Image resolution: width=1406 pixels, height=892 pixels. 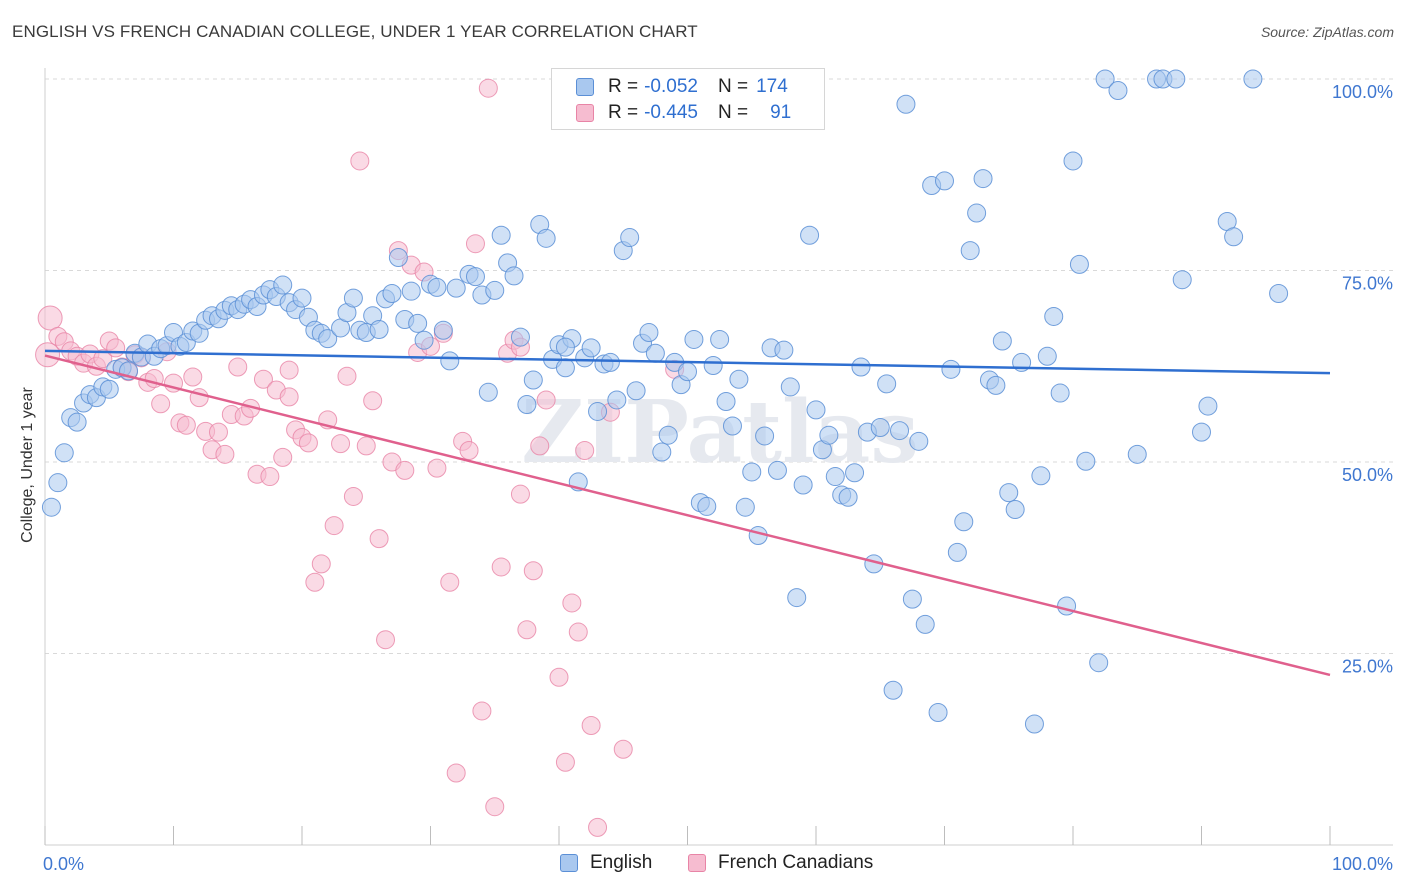 I want to click on legend-row-english: R = -0.052 N = 174, so click(x=682, y=87).